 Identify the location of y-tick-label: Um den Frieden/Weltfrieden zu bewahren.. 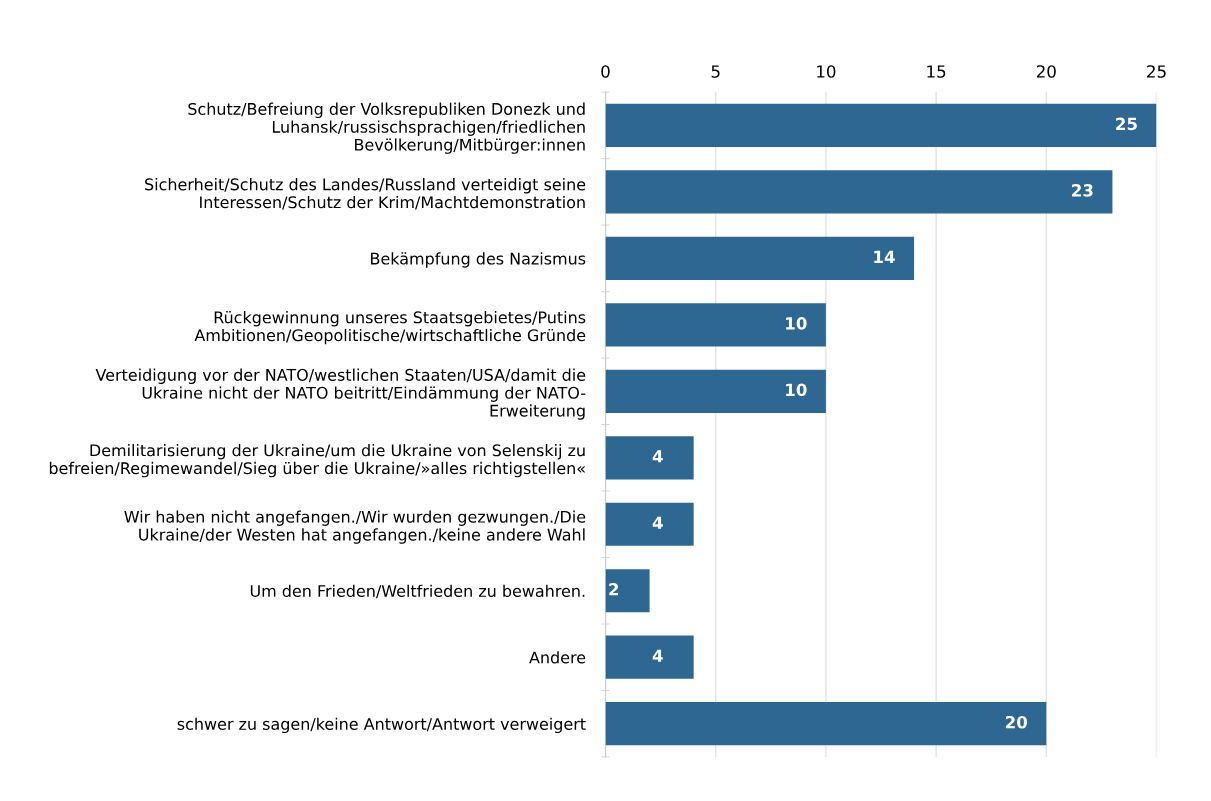
(417, 591).